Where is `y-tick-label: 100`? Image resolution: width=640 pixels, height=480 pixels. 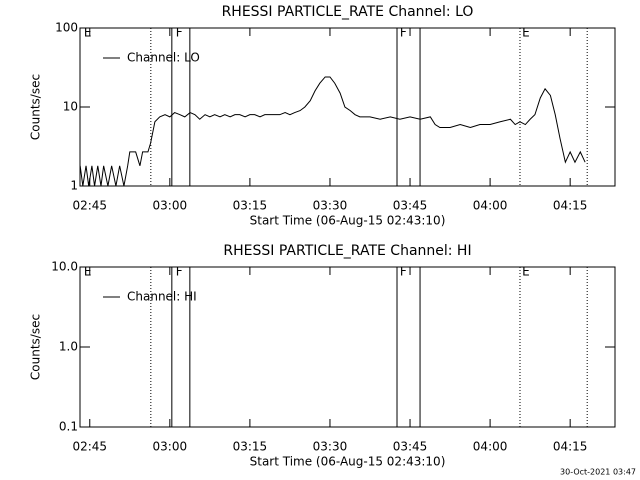
y-tick-label: 100 is located at coordinates (66, 28).